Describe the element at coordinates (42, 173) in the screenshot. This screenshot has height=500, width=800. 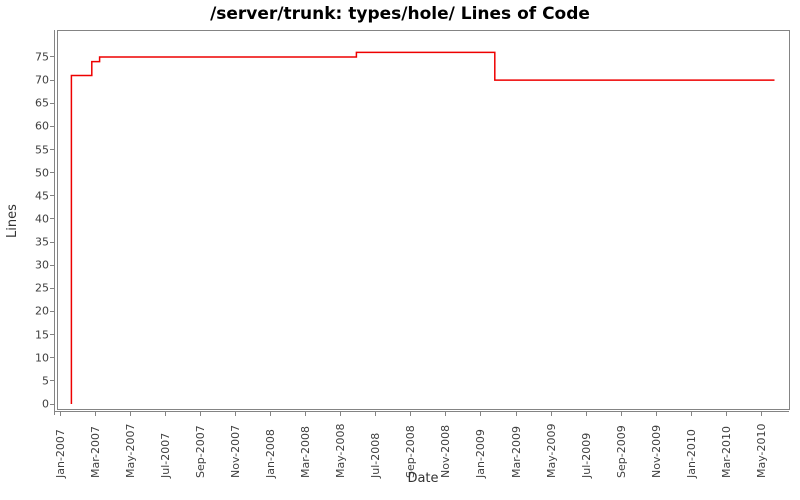
I see `y-tick-label: 50` at that location.